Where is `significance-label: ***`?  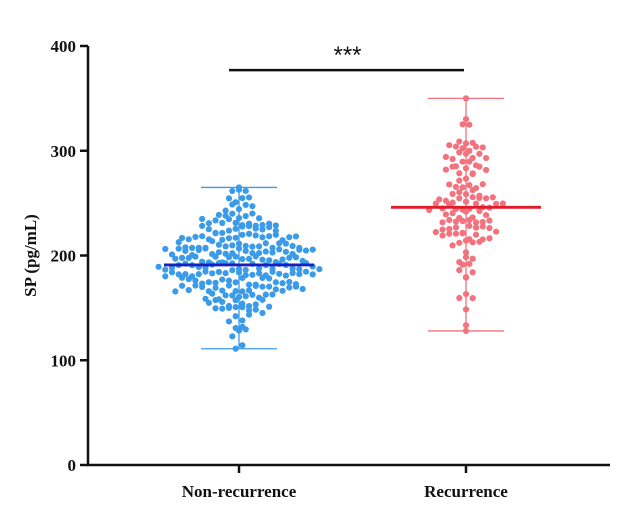
significance-label: *** is located at coordinates (347, 55).